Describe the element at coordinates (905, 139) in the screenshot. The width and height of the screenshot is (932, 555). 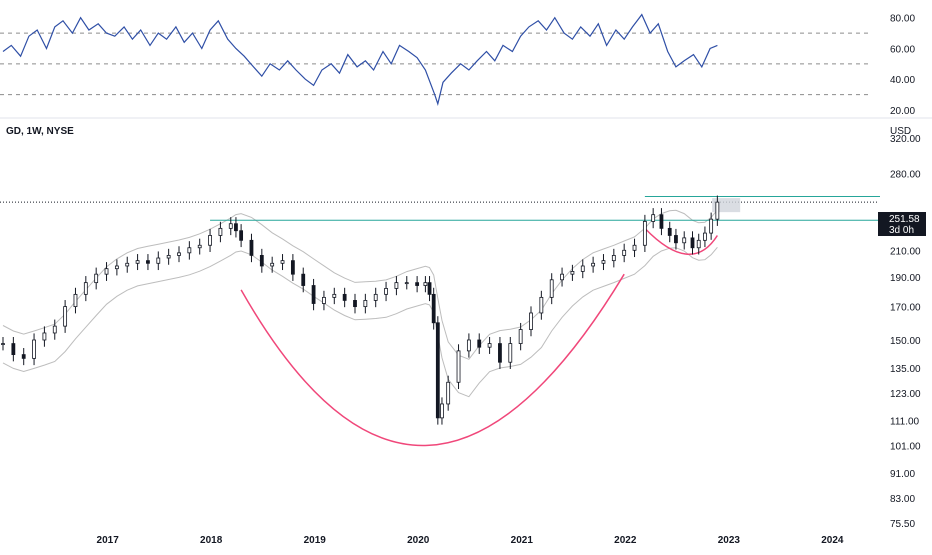
I see `price-tick-label: 320.00` at that location.